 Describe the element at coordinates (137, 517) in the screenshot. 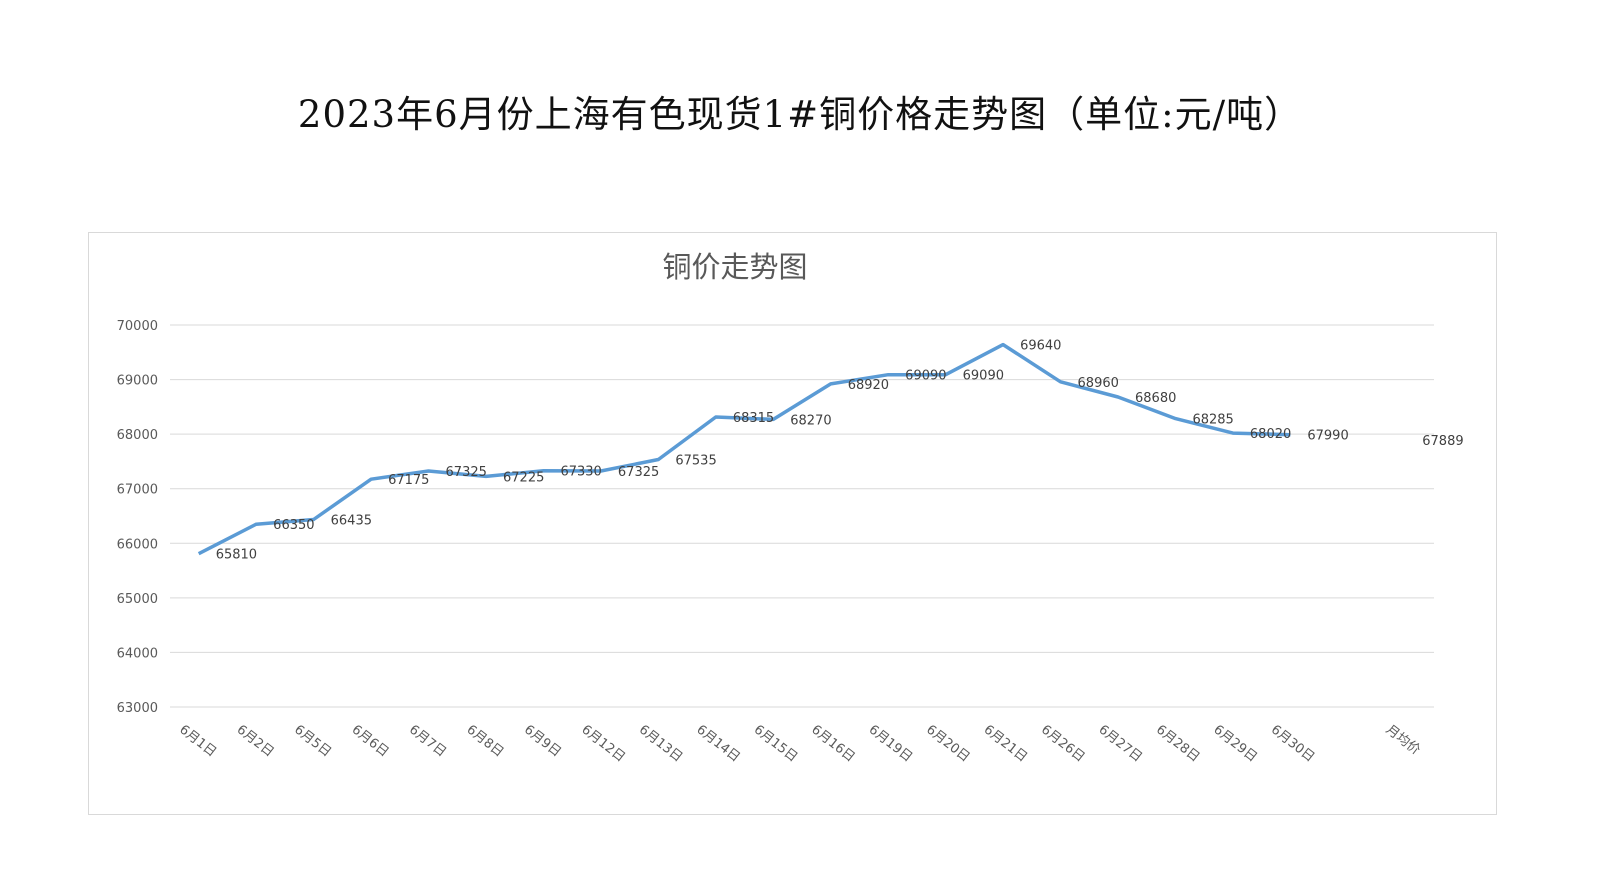

I see `y-axis-ticks: 63000 64000 65000 66000 67000 68000 69000 70000` at that location.